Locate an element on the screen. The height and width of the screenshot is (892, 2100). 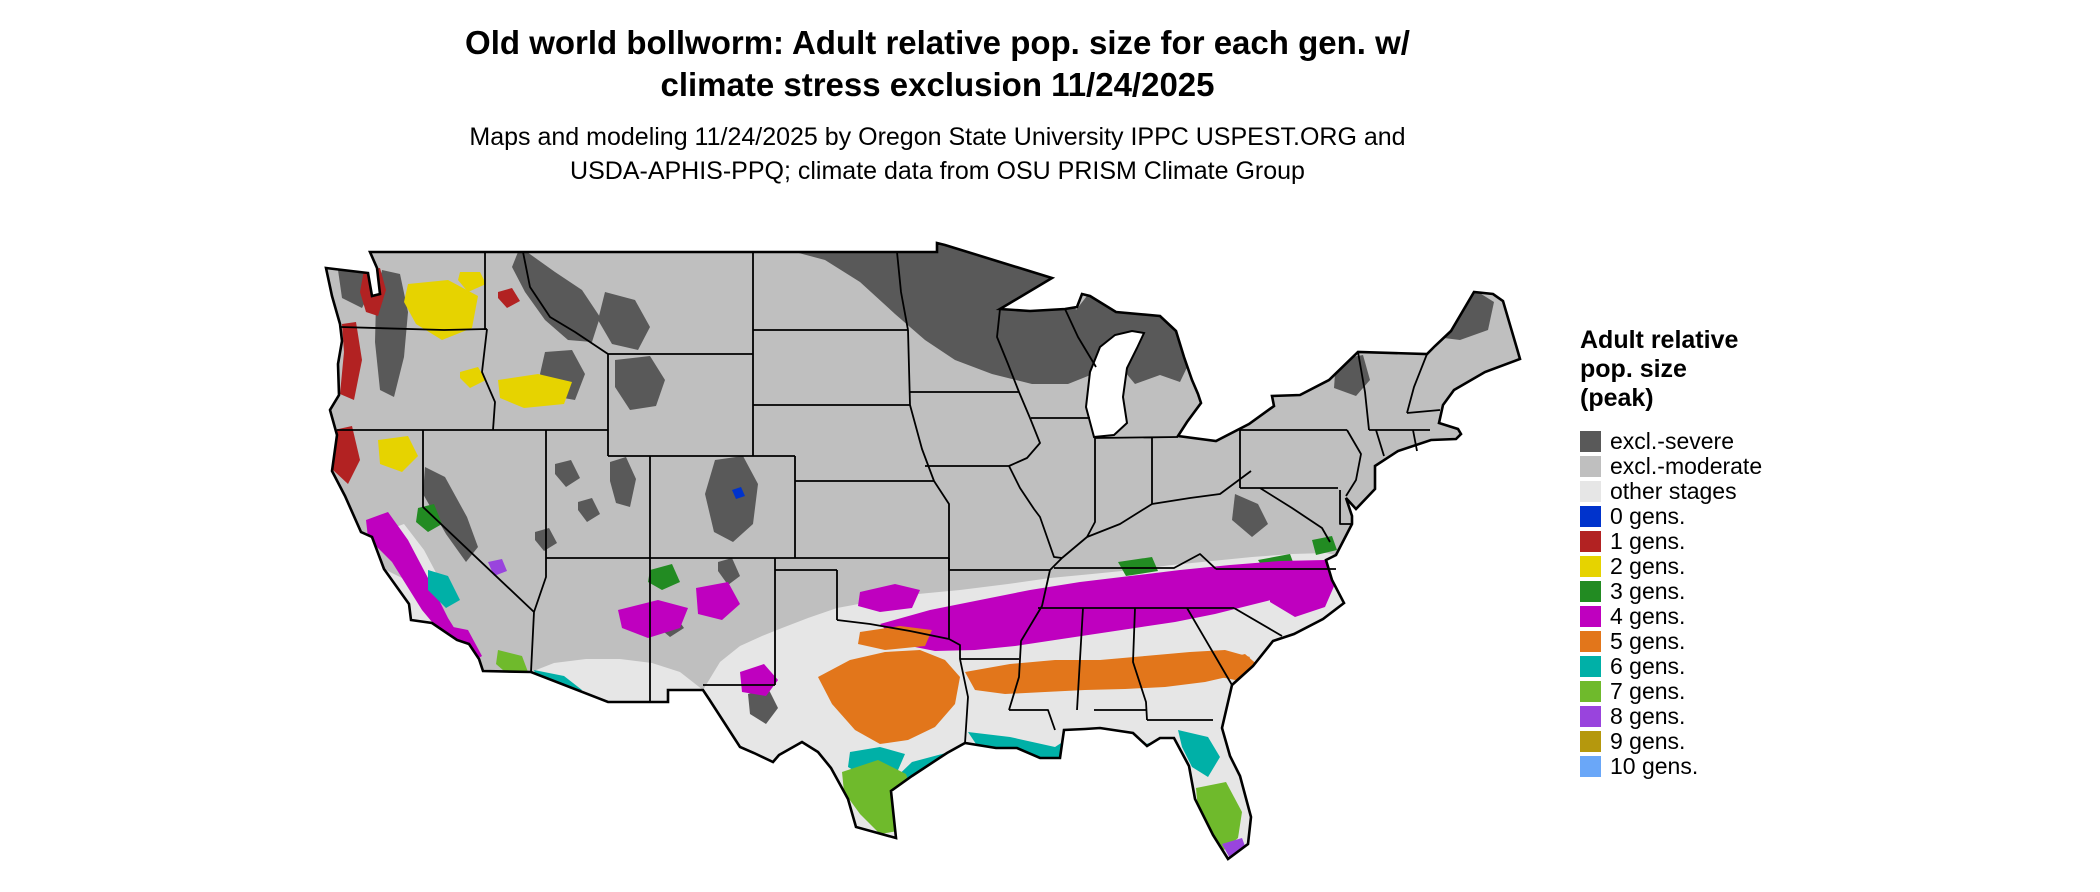
legend-item-label: 0 gens. is located at coordinates (1648, 516).